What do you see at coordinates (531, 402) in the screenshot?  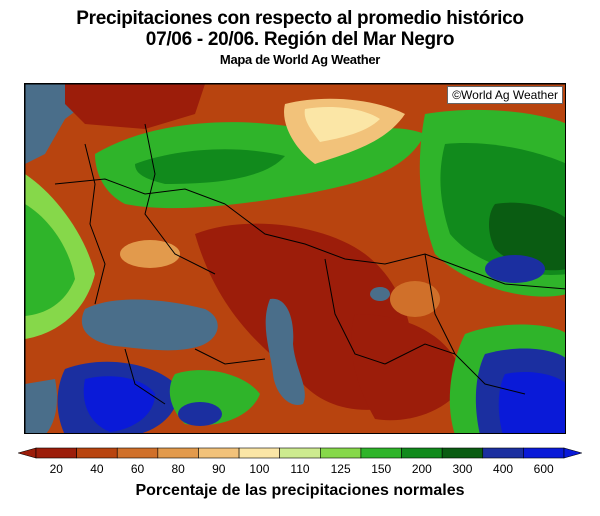 I see `extreme-wet-far-se-core` at bounding box center [531, 402].